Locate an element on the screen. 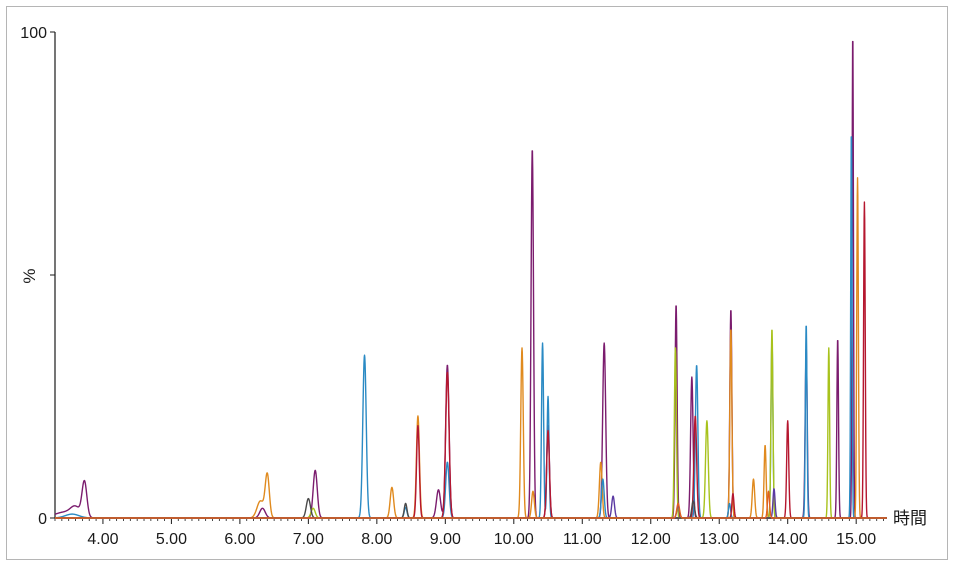 This screenshot has width=958, height=570. x-tick-label: 4.00 is located at coordinates (102, 539).